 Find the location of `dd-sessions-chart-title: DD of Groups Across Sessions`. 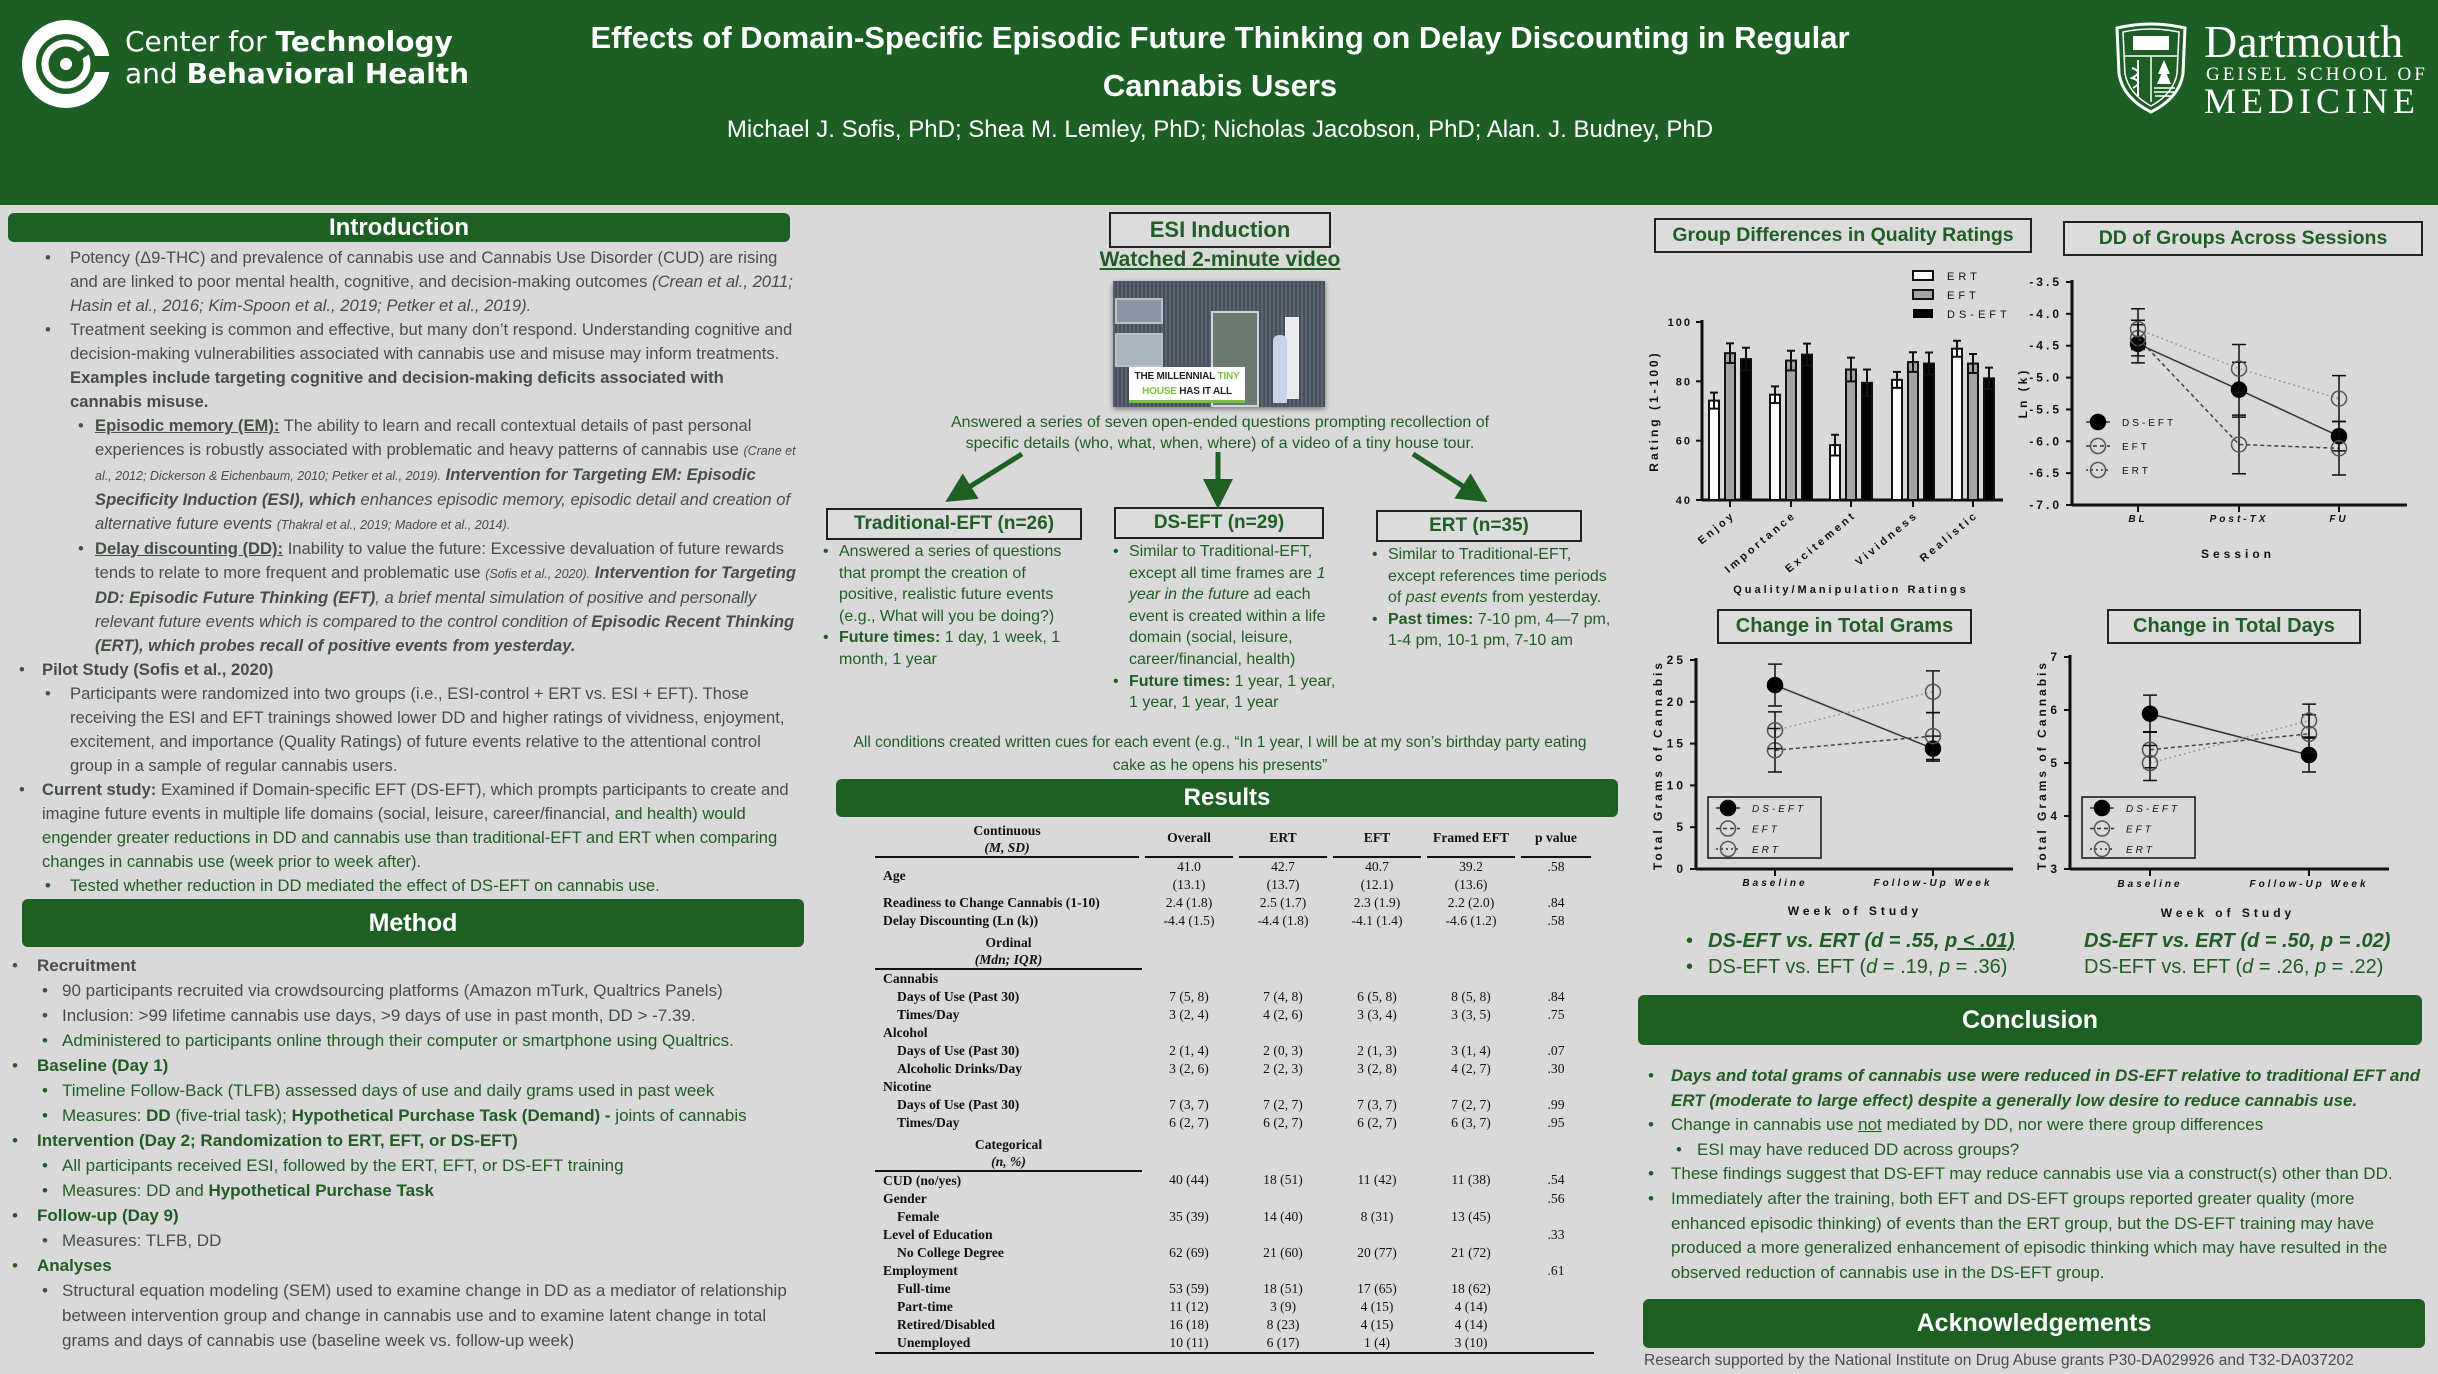

dd-sessions-chart-title: DD of Groups Across Sessions is located at coordinates (2243, 238).